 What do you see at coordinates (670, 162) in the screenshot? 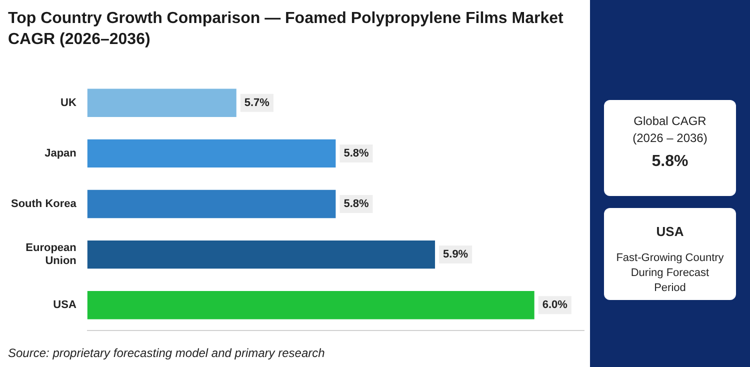
I see `text: 5.8%` at bounding box center [670, 162].